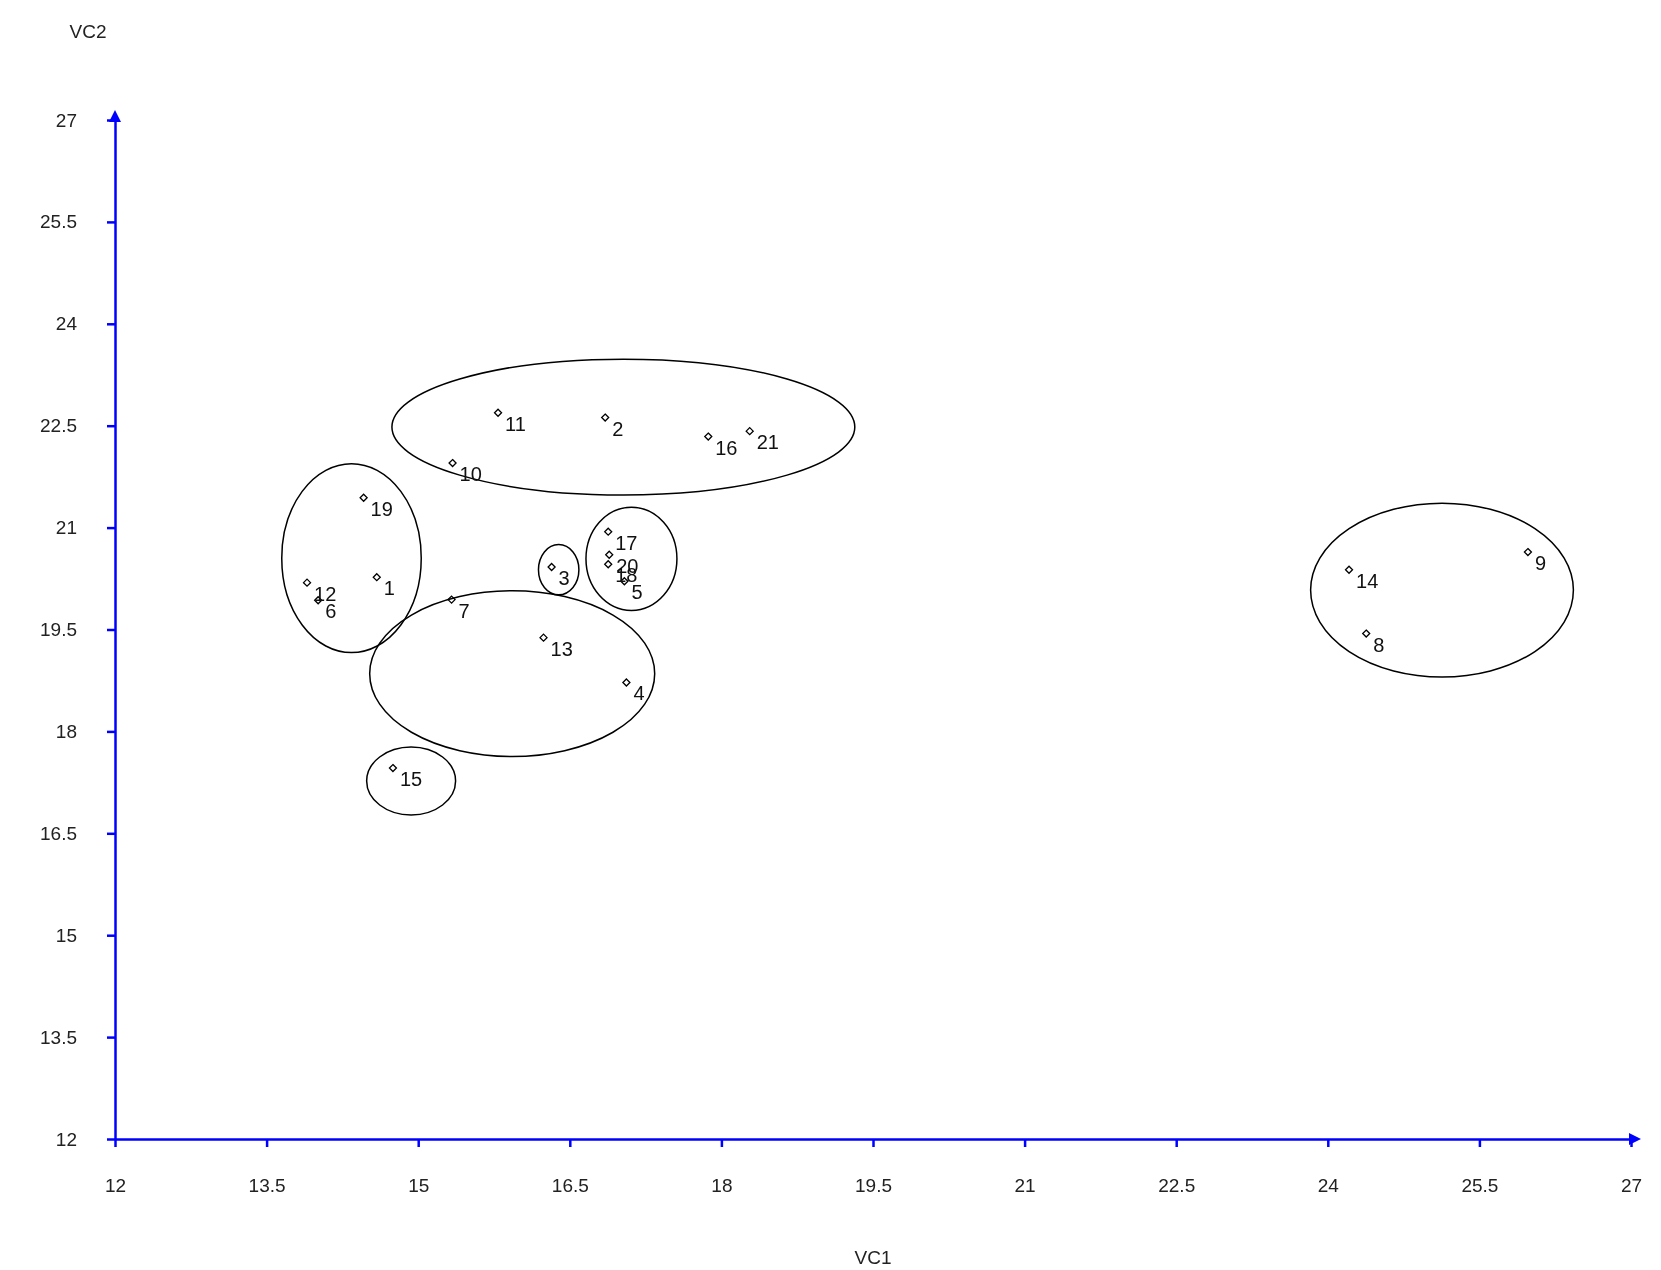  Describe the element at coordinates (767, 442) in the screenshot. I see `annotation: 21` at that location.